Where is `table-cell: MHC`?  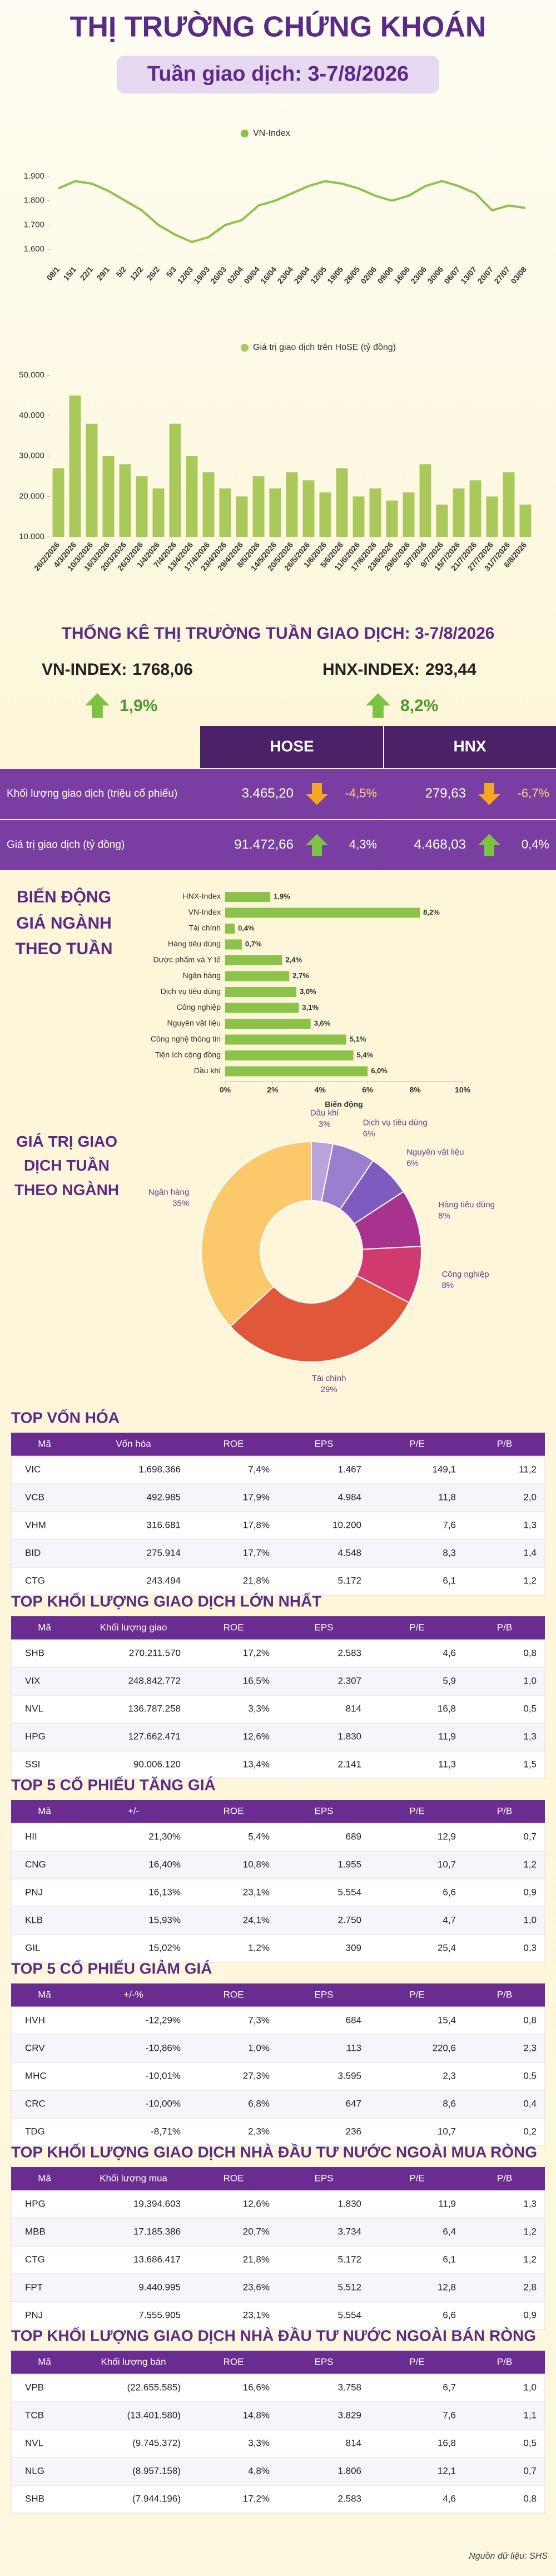 table-cell: MHC is located at coordinates (36, 2075).